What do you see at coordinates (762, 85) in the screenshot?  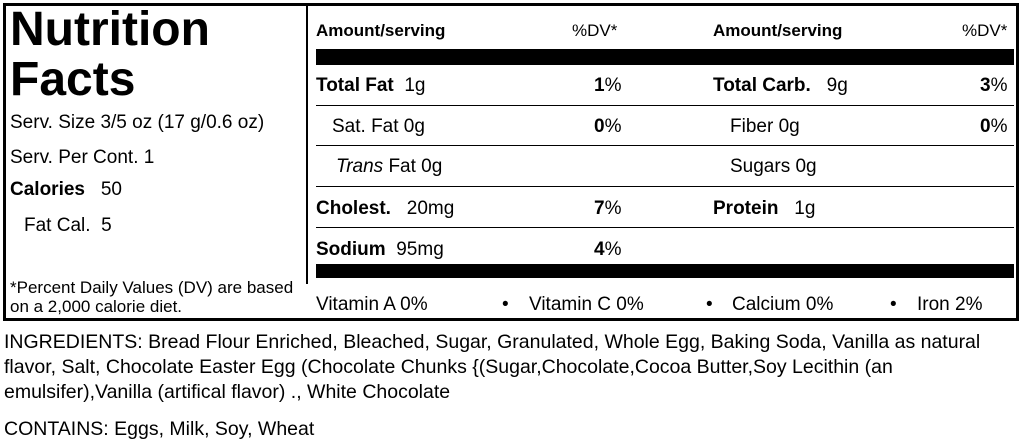 I see `total-carb-label: Total Carb.` at bounding box center [762, 85].